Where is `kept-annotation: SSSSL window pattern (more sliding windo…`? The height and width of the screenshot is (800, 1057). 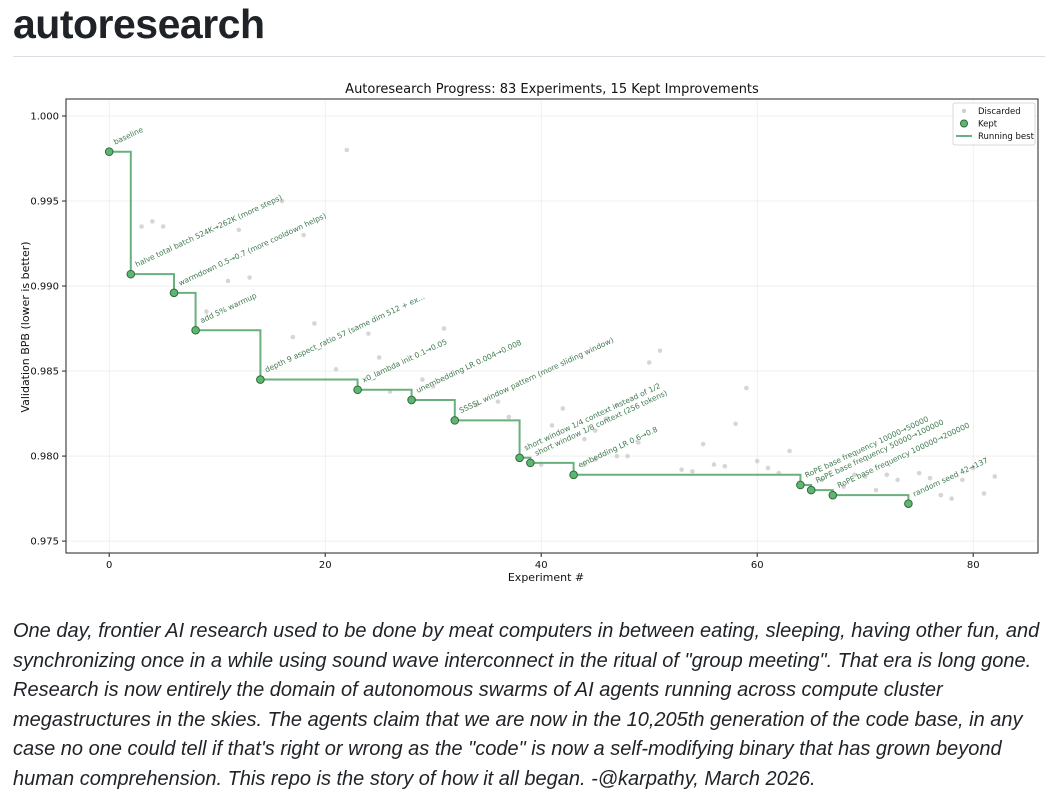 kept-annotation: SSSSL window pattern (more sliding windo… is located at coordinates (536, 375).